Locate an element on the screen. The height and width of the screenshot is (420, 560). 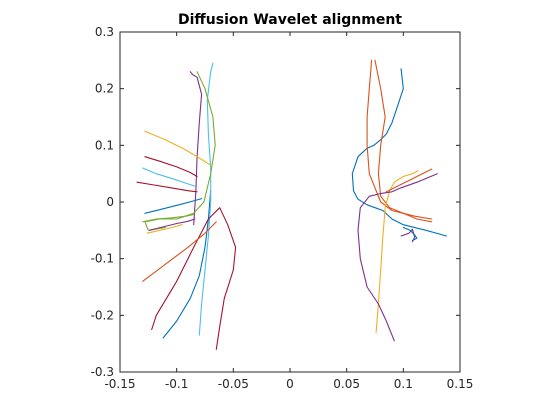
x-tick-label: -0.15 is located at coordinates (119, 384).